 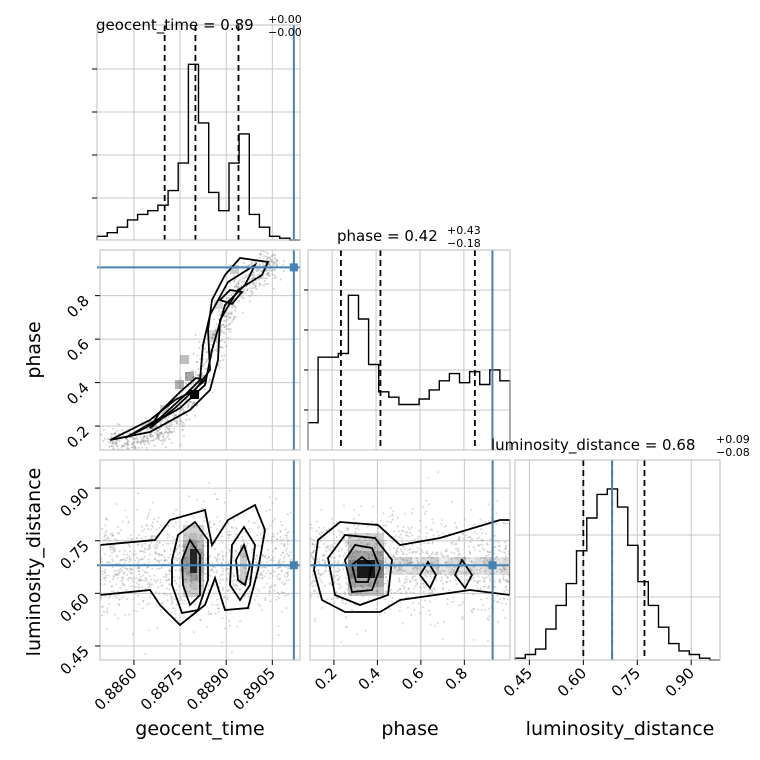 I want to click on contour-inner, so click(x=231, y=297).